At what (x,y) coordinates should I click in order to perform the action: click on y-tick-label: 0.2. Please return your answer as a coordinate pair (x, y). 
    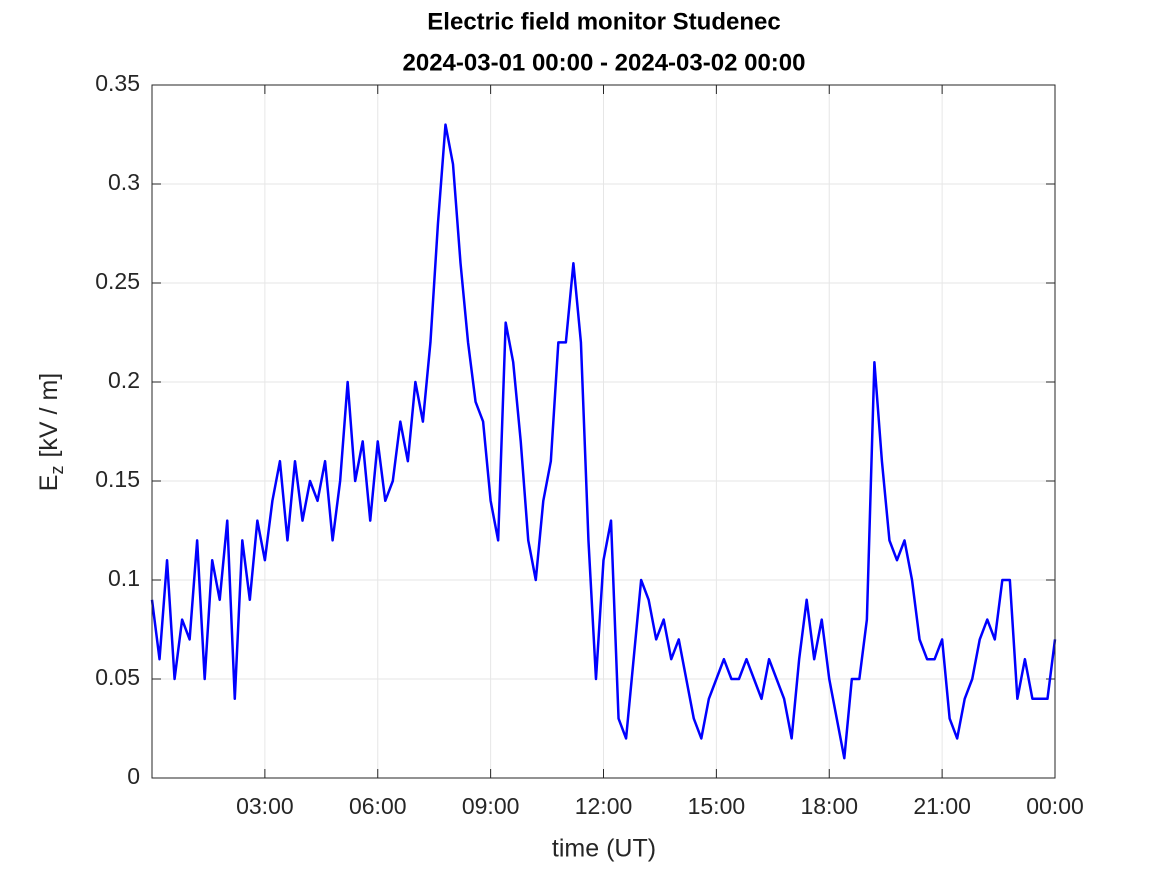
    Looking at the image, I should click on (124, 380).